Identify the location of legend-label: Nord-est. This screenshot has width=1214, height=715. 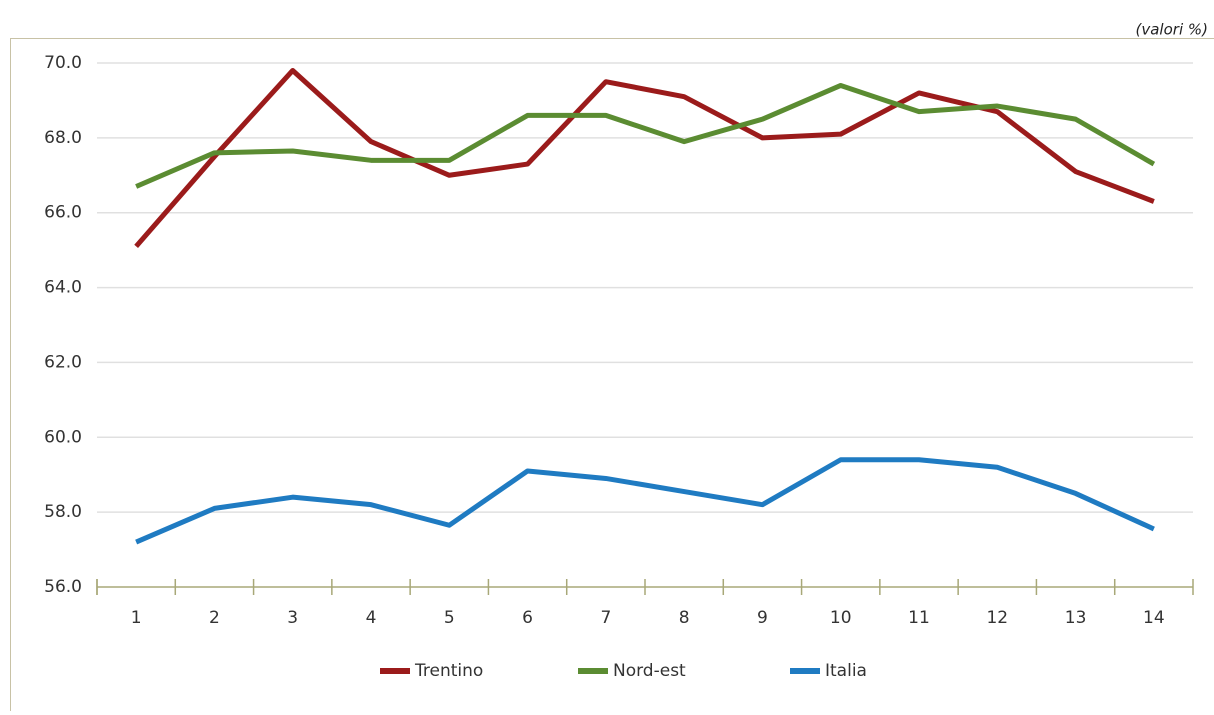
(649, 671).